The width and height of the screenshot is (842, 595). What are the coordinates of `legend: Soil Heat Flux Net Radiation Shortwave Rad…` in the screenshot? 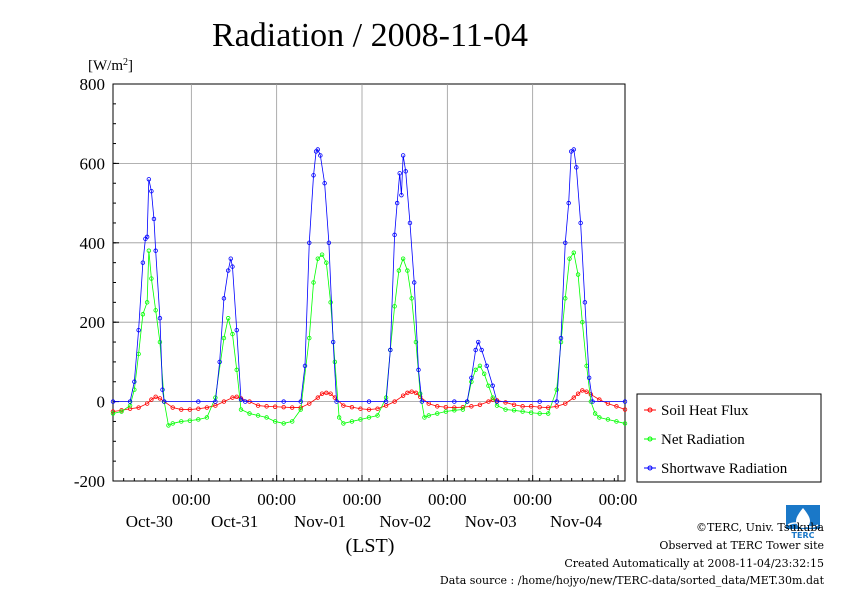 It's located at (729, 438).